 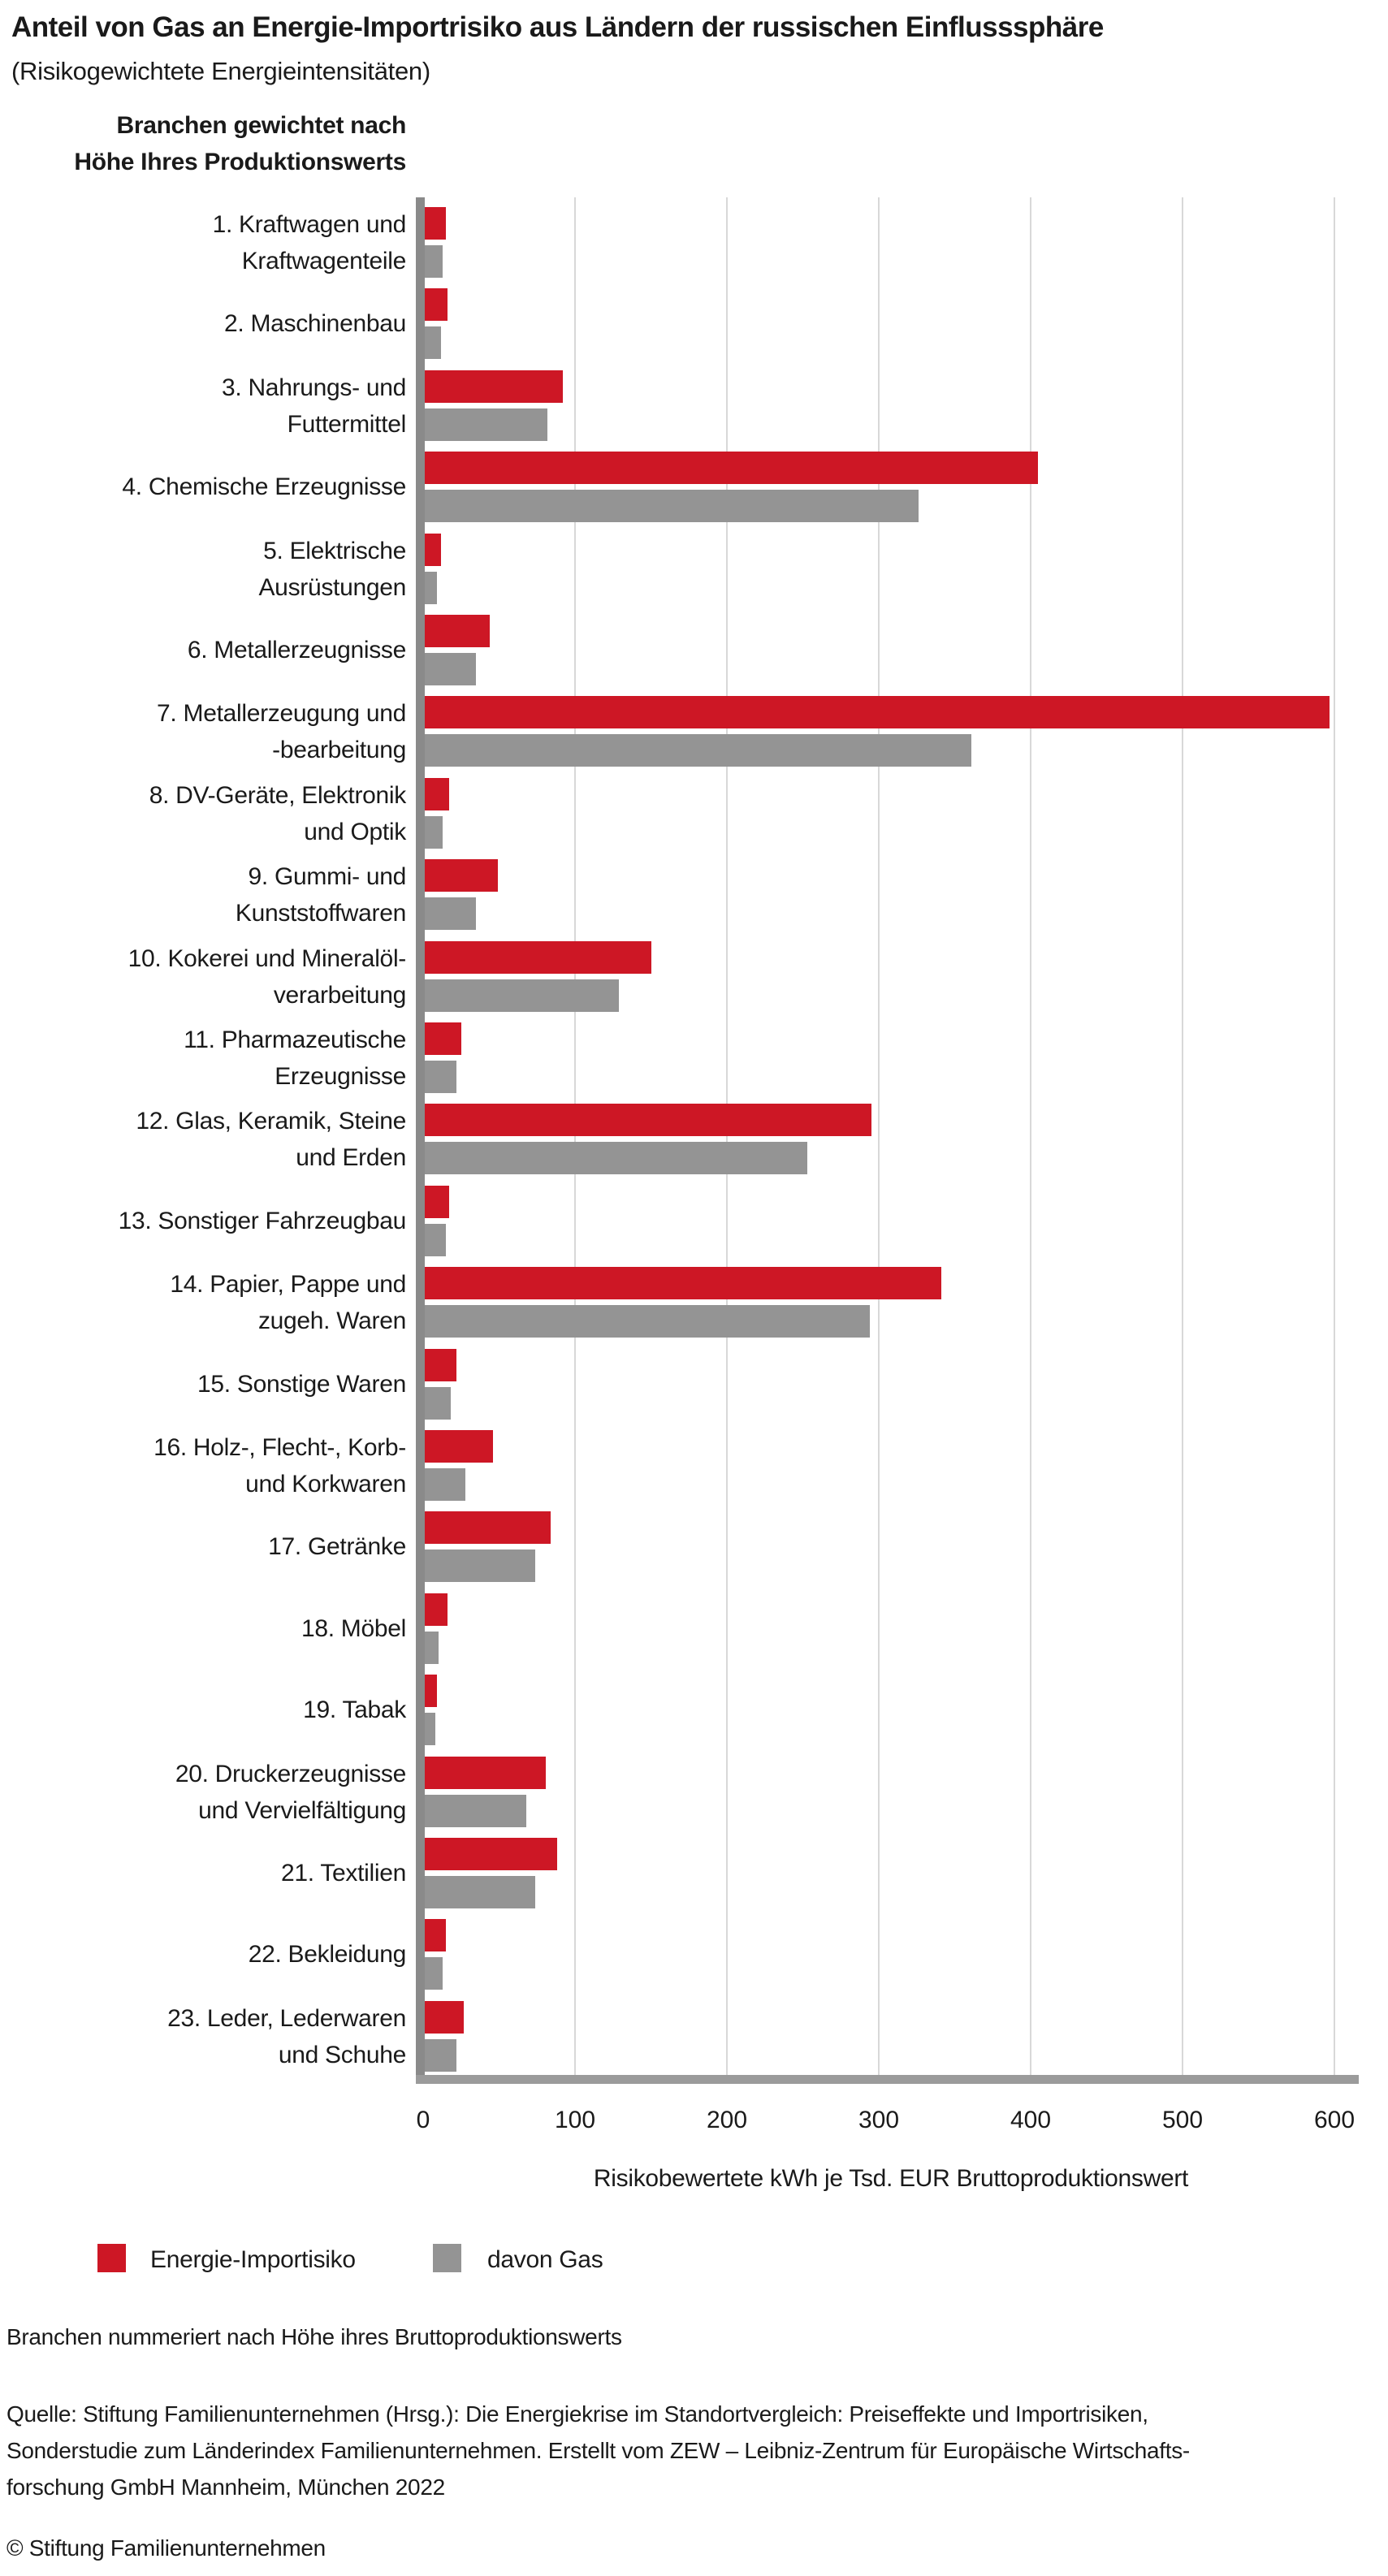 I want to click on category-label-11: 11. Pharmazeutische Erzeugnisse, so click(x=295, y=1059).